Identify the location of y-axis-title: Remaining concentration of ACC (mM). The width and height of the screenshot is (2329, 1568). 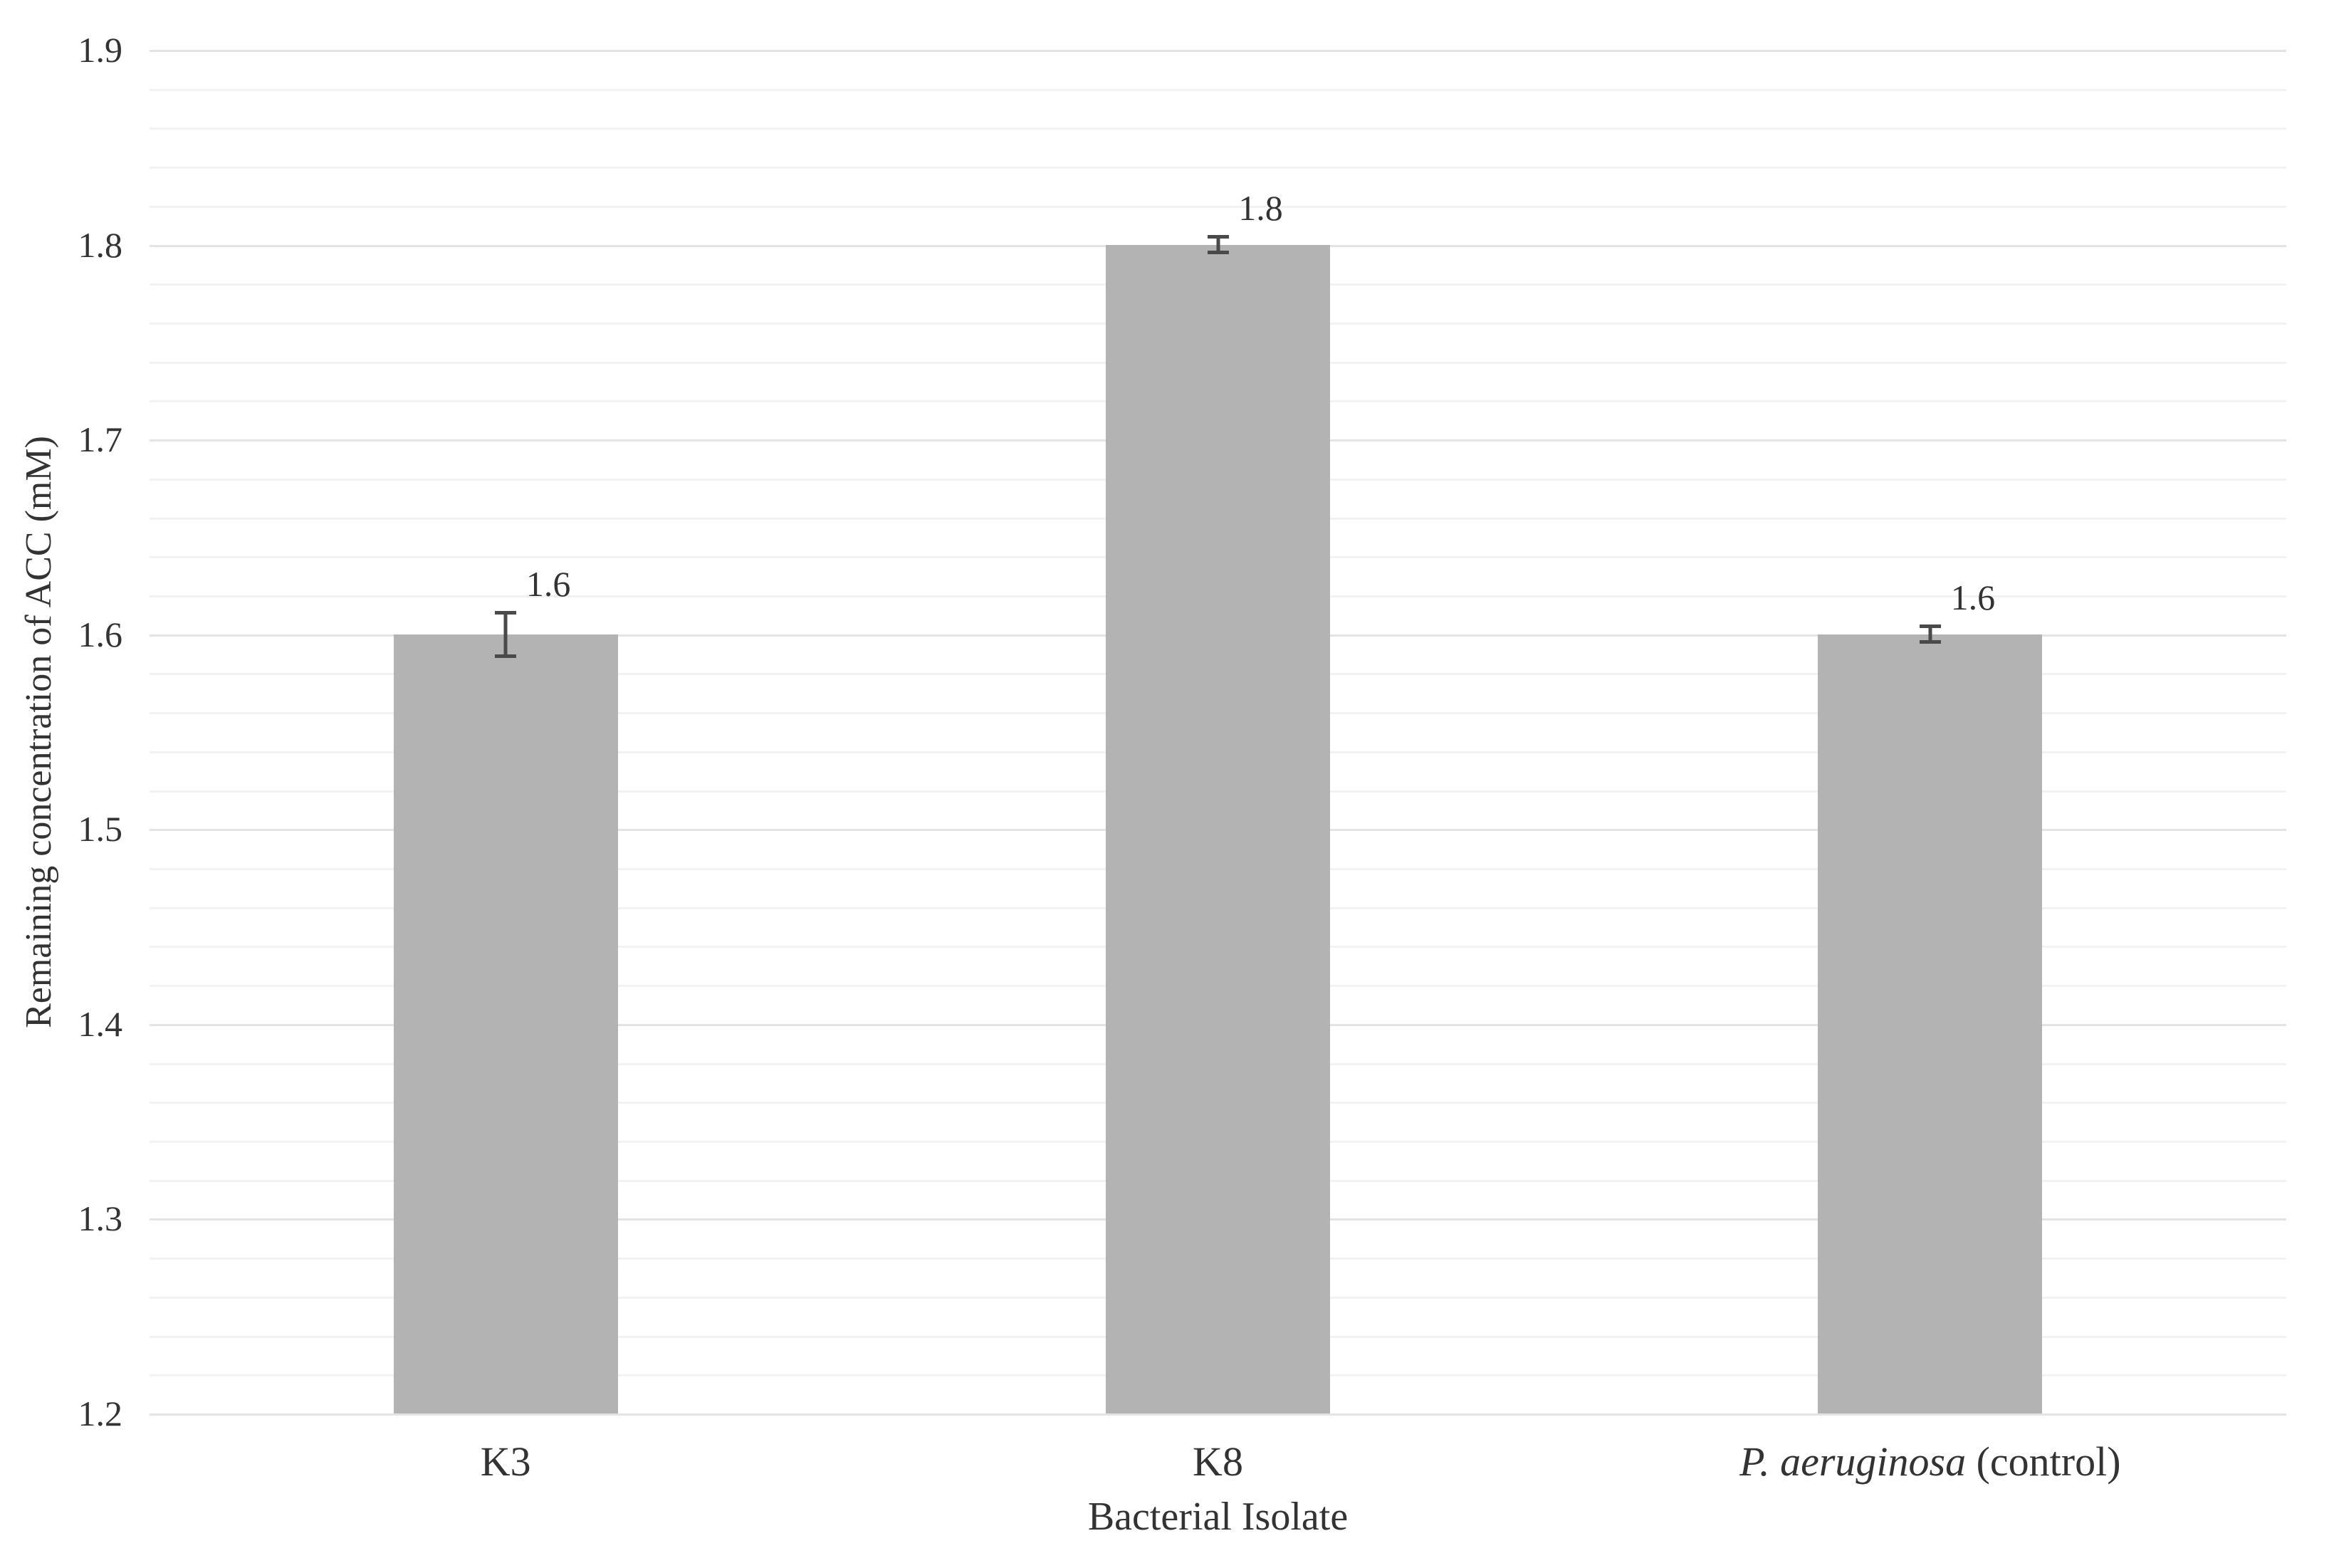
(39, 732).